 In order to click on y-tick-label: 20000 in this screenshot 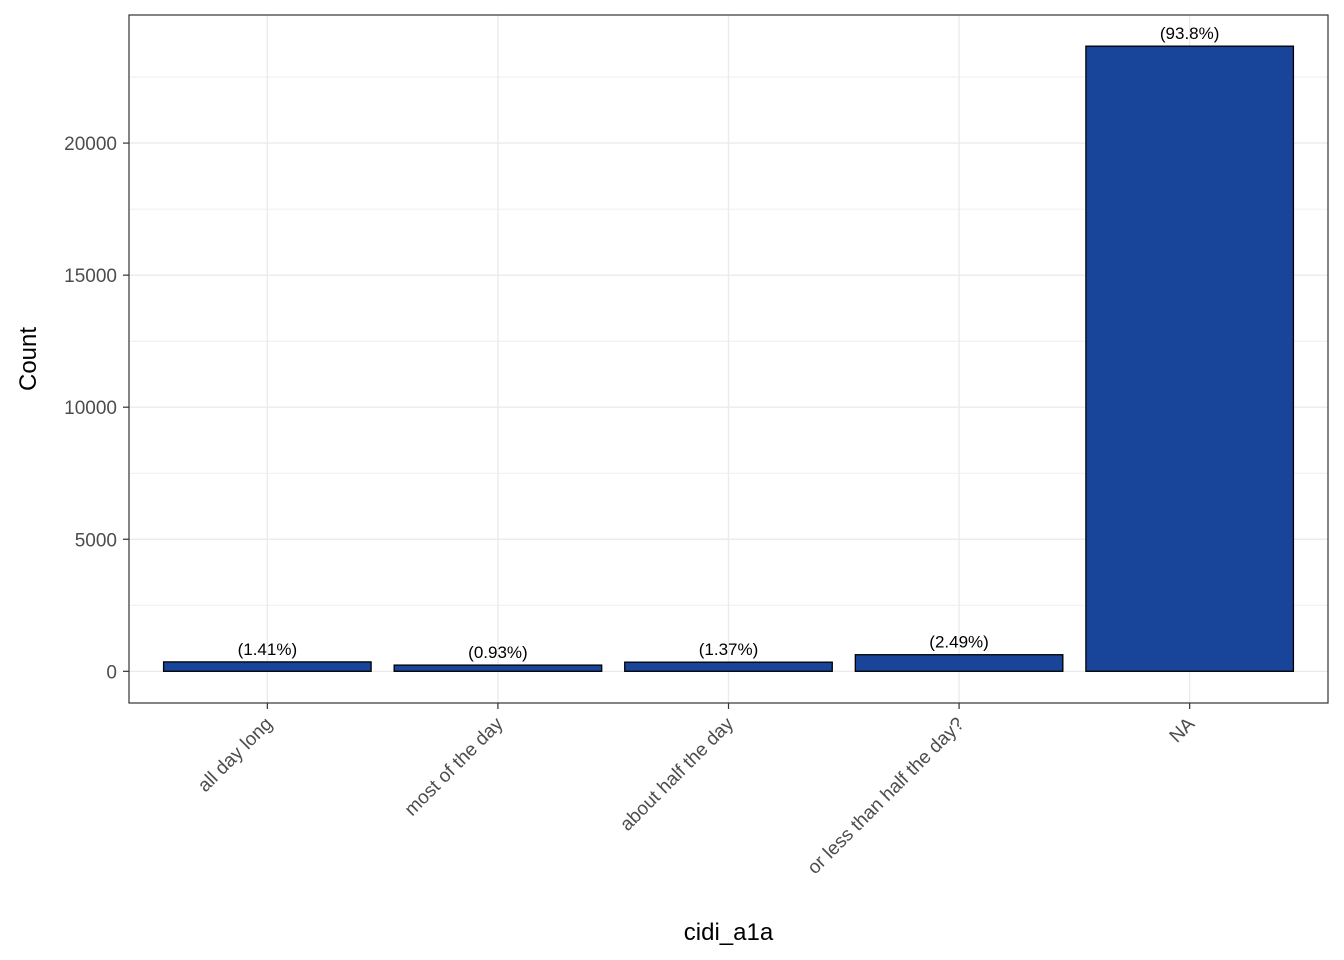, I will do `click(90, 144)`.